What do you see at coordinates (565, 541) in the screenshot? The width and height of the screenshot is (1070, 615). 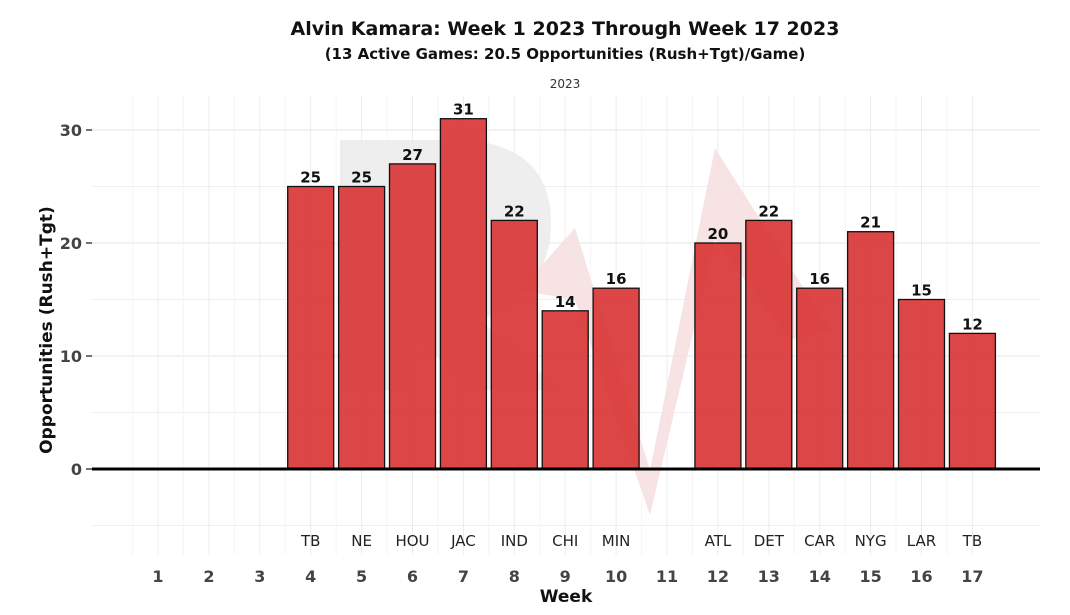 I see `opponent-label: CHI` at bounding box center [565, 541].